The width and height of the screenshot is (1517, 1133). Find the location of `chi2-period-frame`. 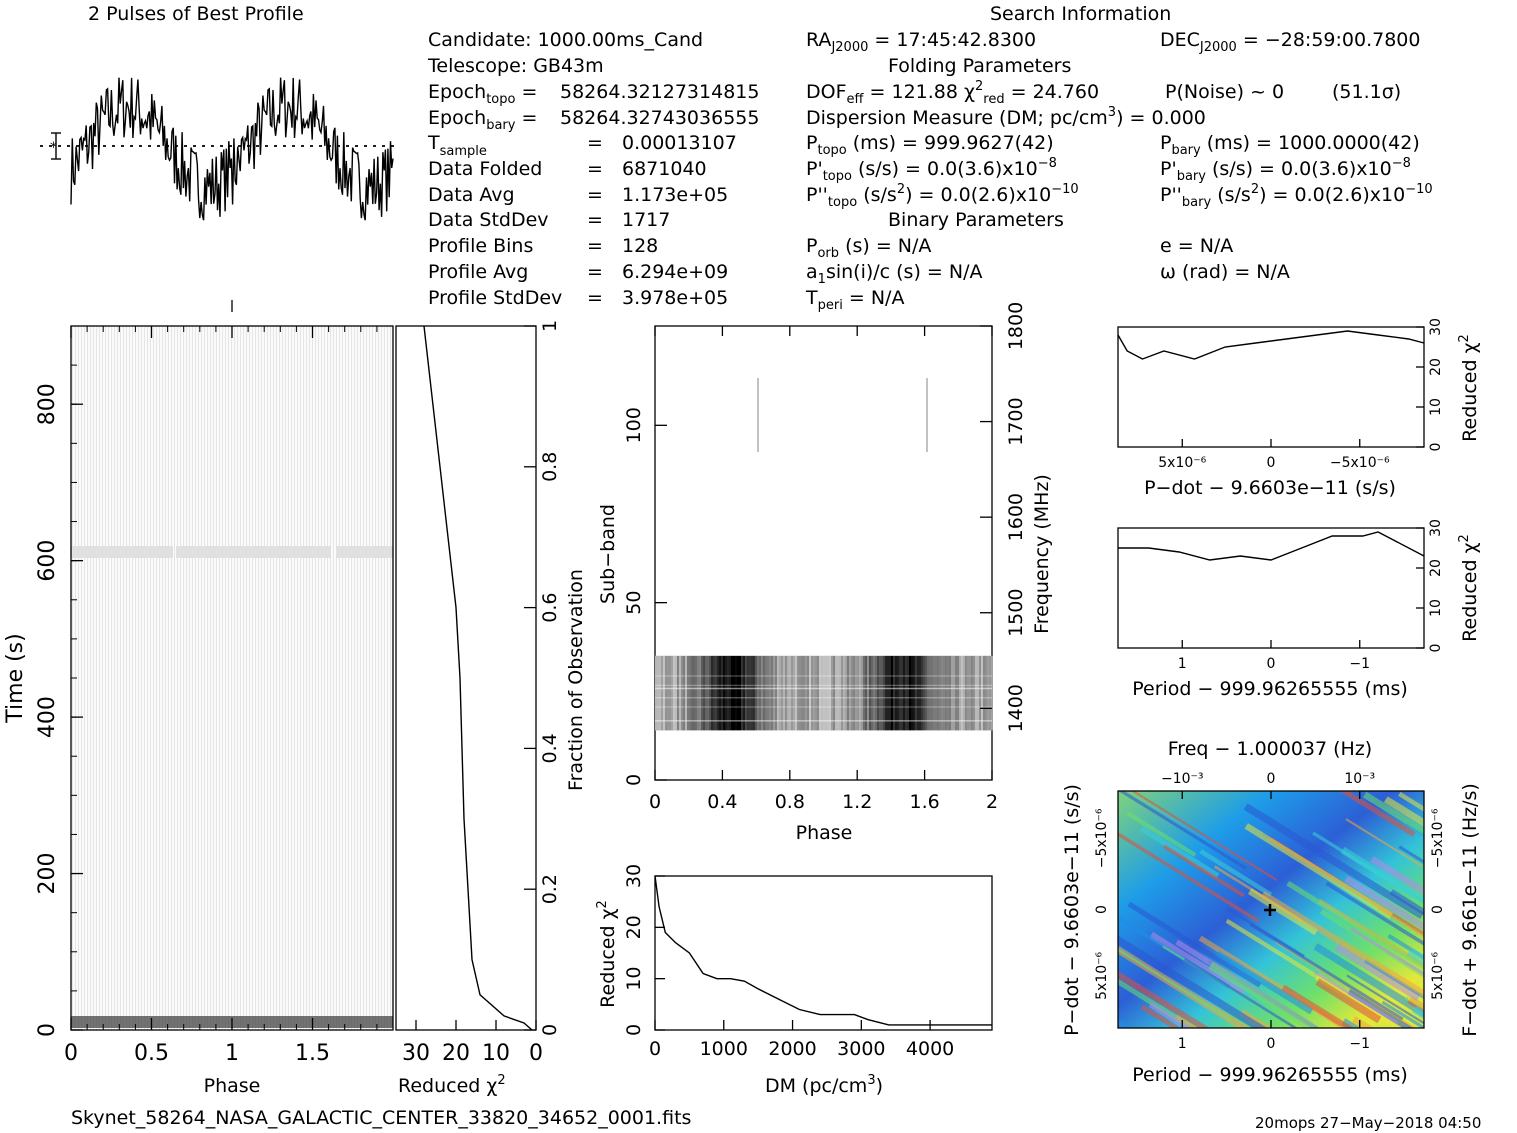

chi2-period-frame is located at coordinates (1271, 588).